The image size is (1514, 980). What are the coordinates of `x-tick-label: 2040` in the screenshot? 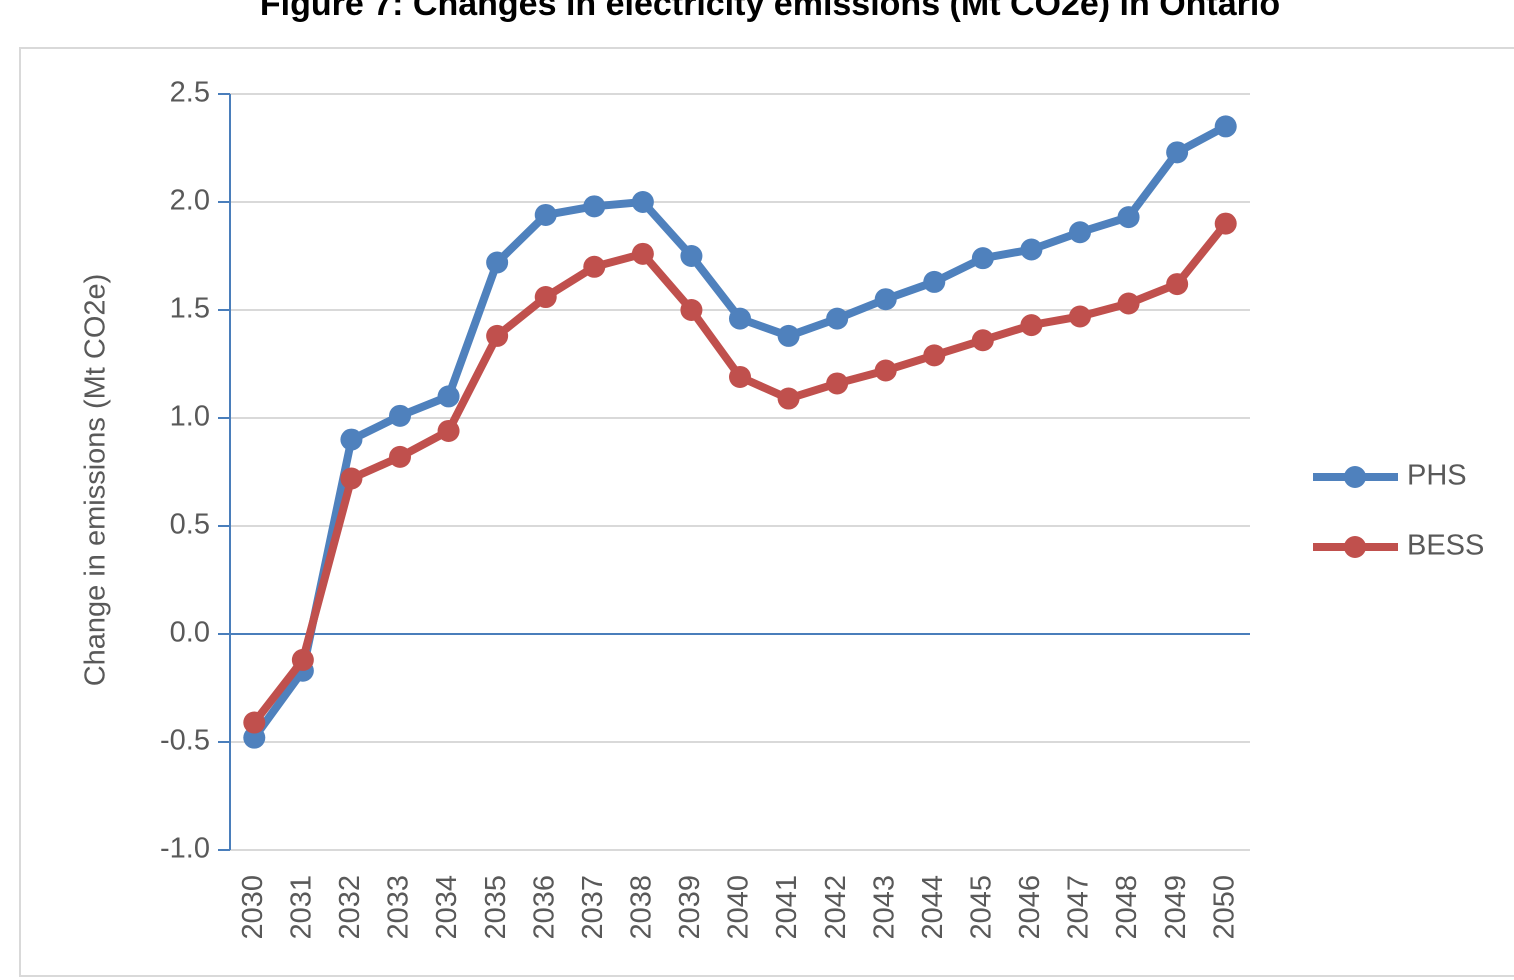 It's located at (739, 907).